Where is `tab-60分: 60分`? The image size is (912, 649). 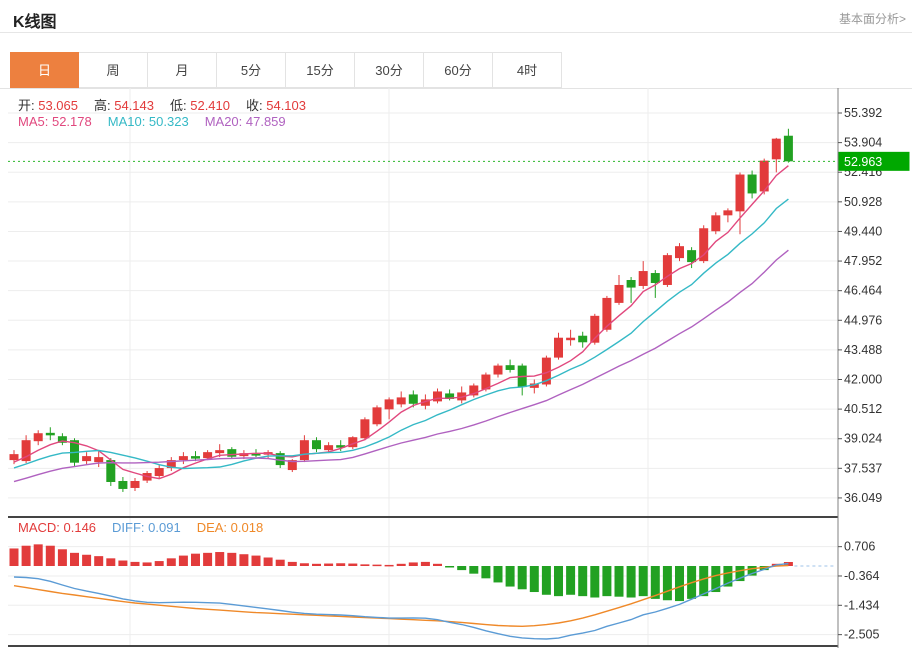
tab-60分: 60分 is located at coordinates (458, 70).